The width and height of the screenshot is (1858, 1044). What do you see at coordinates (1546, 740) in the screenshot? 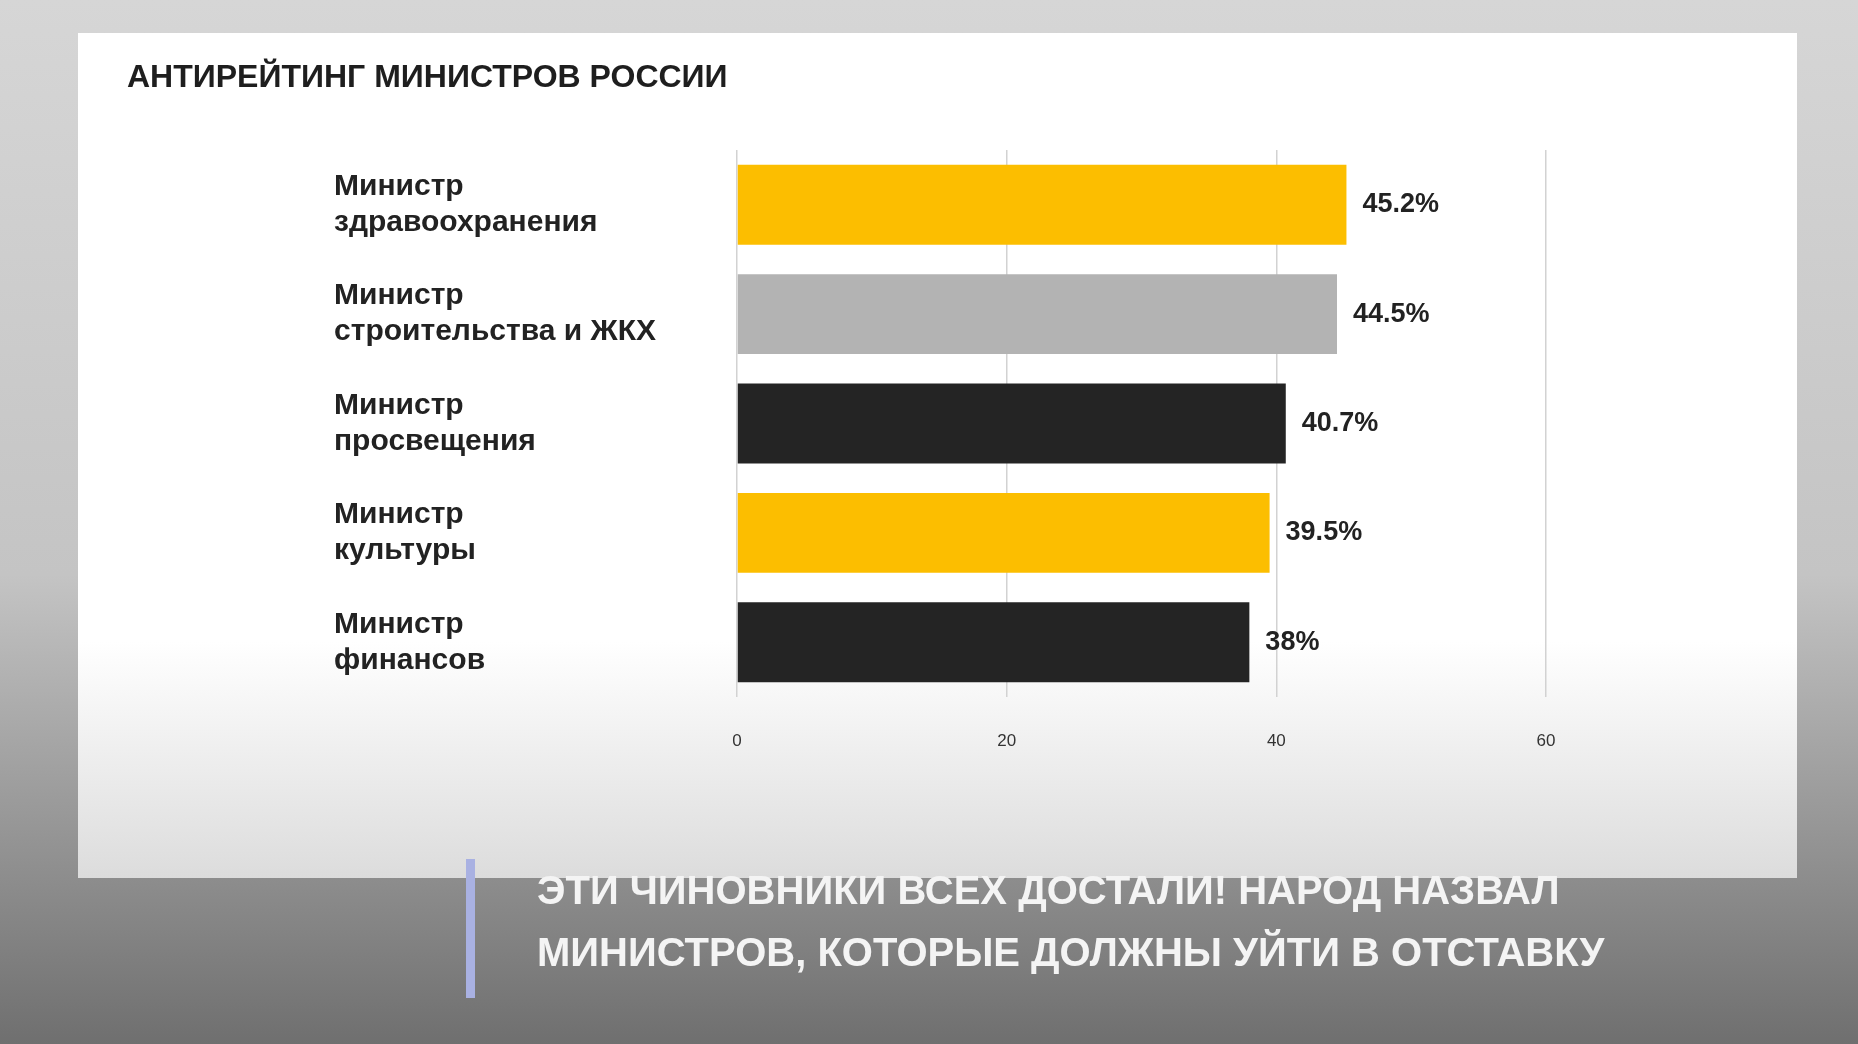
I see `x-tick-label: 60` at bounding box center [1546, 740].